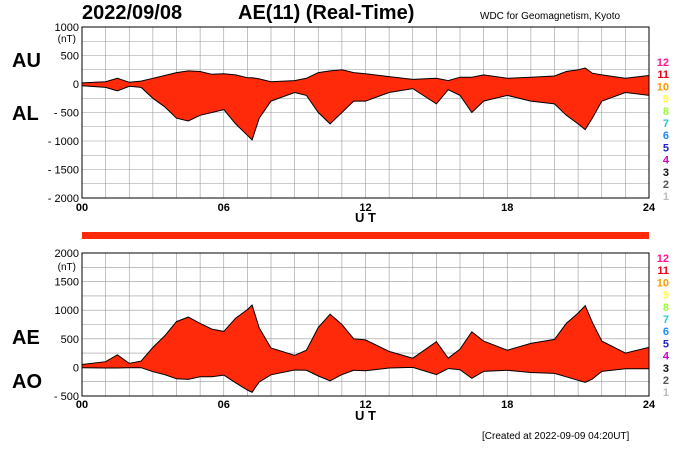  Describe the element at coordinates (67, 283) in the screenshot. I see `y-tick-label: 1500` at that location.